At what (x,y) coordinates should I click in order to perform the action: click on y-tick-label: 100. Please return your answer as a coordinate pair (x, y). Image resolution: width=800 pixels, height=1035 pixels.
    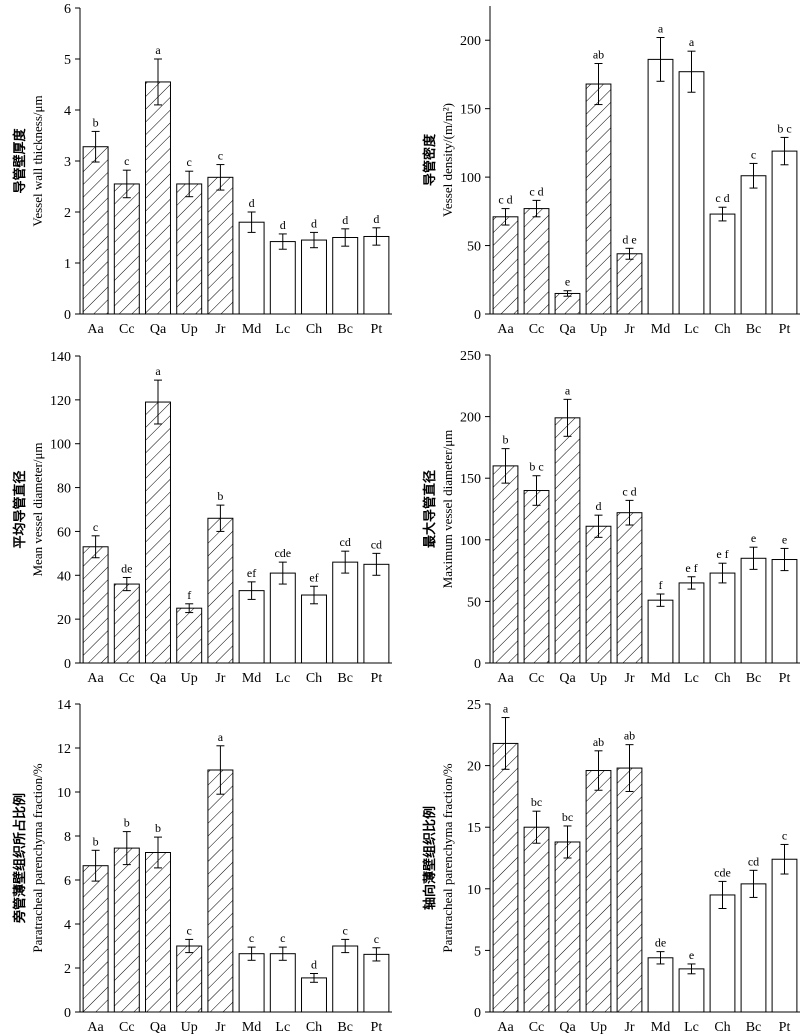
    Looking at the image, I should click on (470, 541).